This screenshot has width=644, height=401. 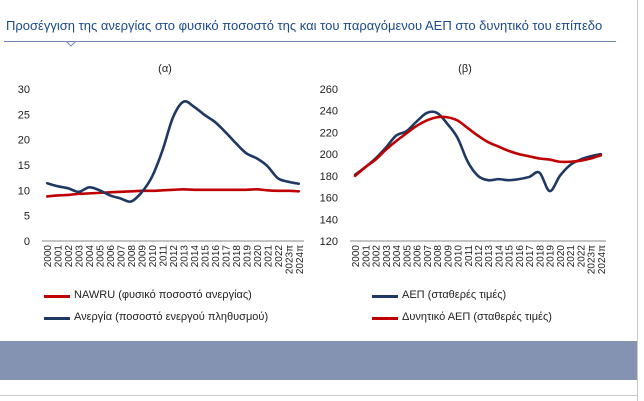 What do you see at coordinates (216, 256) in the screenshot?
I see `x-tick-label-a-16: 2016` at bounding box center [216, 256].